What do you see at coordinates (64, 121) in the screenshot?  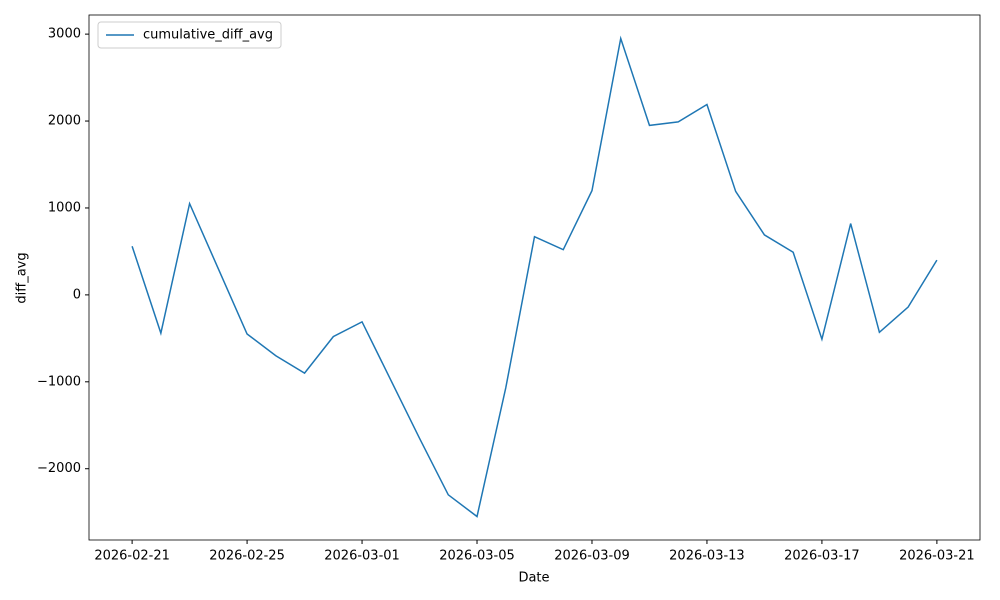 I see `y-tick-label: 2000` at bounding box center [64, 121].